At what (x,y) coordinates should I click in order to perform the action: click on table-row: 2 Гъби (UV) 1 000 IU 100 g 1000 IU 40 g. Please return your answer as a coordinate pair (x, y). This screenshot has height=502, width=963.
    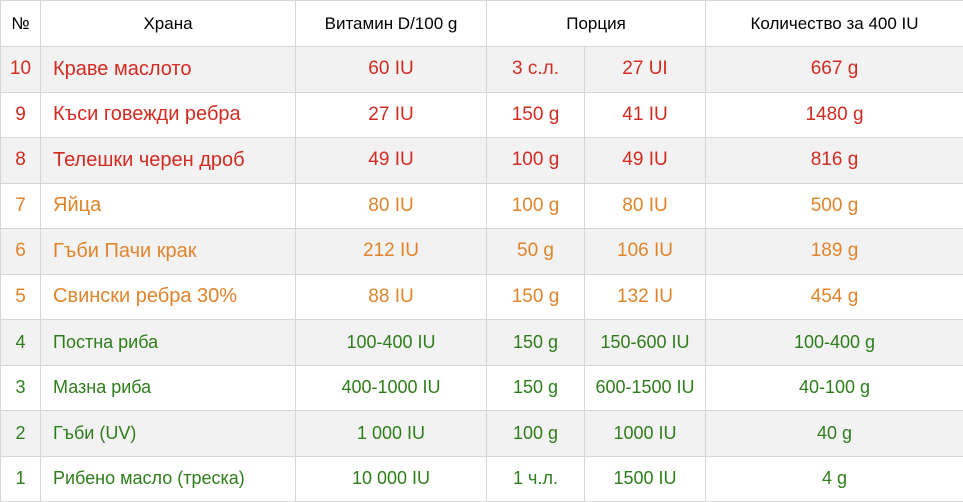
    Looking at the image, I should click on (482, 434).